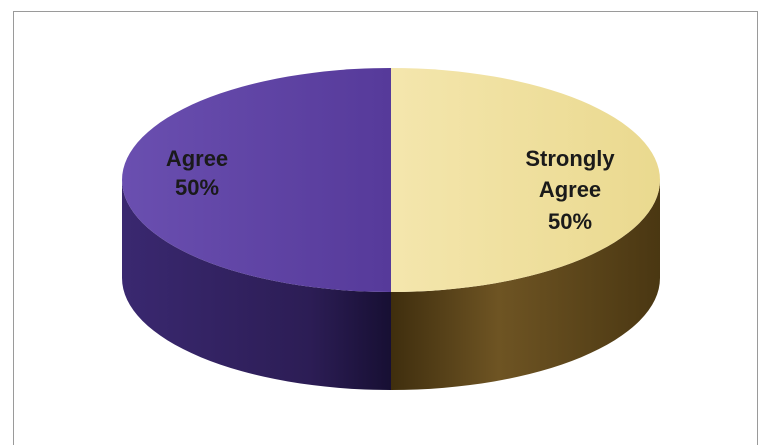 This screenshot has width=764, height=446. I want to click on label-agree-name: Agree, so click(197, 158).